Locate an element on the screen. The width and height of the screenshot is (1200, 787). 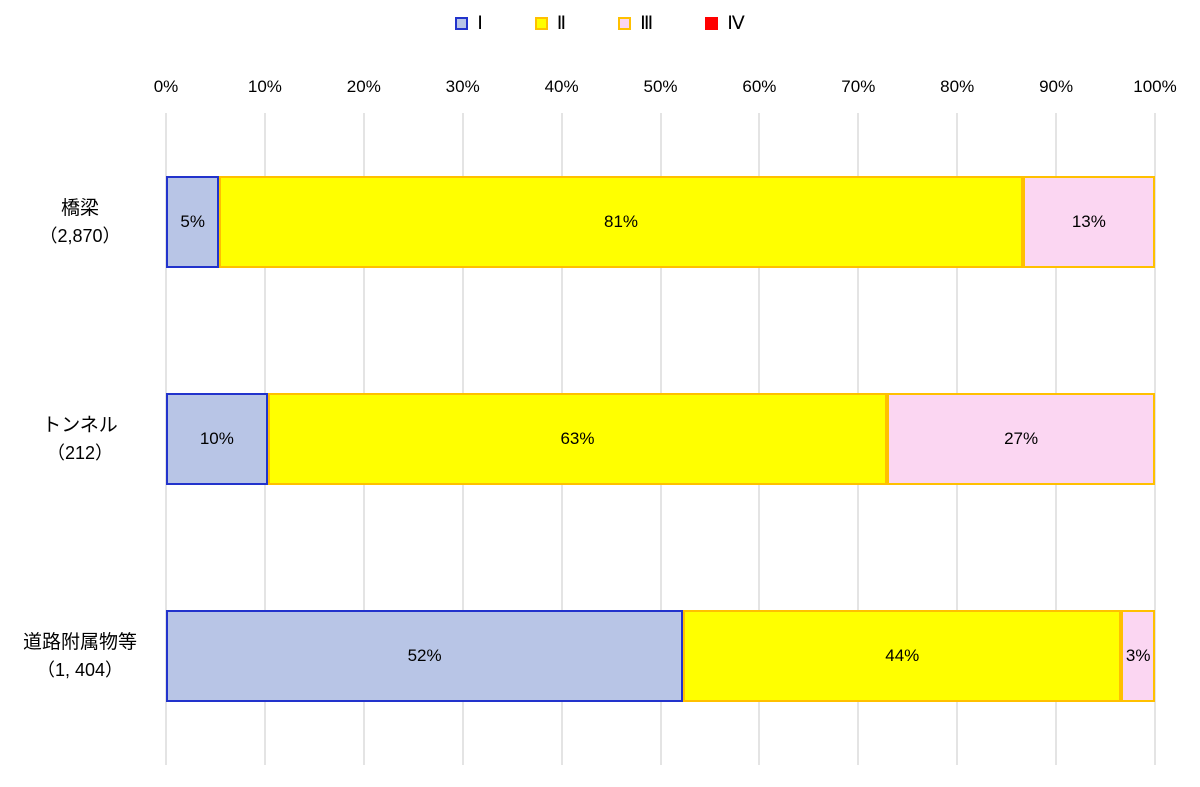
category-labels: 橋梁 （2,870） トンネル （212） 道路附属物等 （1, 404） is located at coordinates (80, 439).